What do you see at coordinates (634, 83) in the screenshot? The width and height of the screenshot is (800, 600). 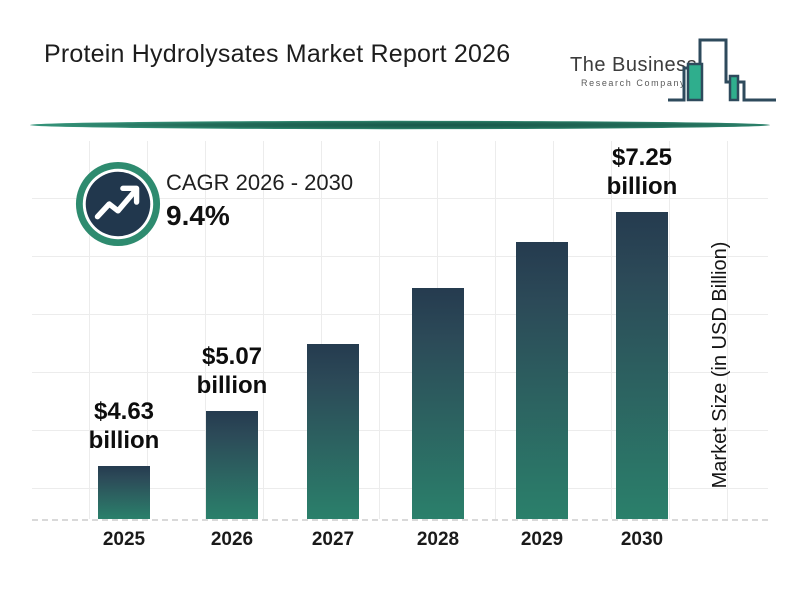 I see `logo-company-subname: Research Company` at bounding box center [634, 83].